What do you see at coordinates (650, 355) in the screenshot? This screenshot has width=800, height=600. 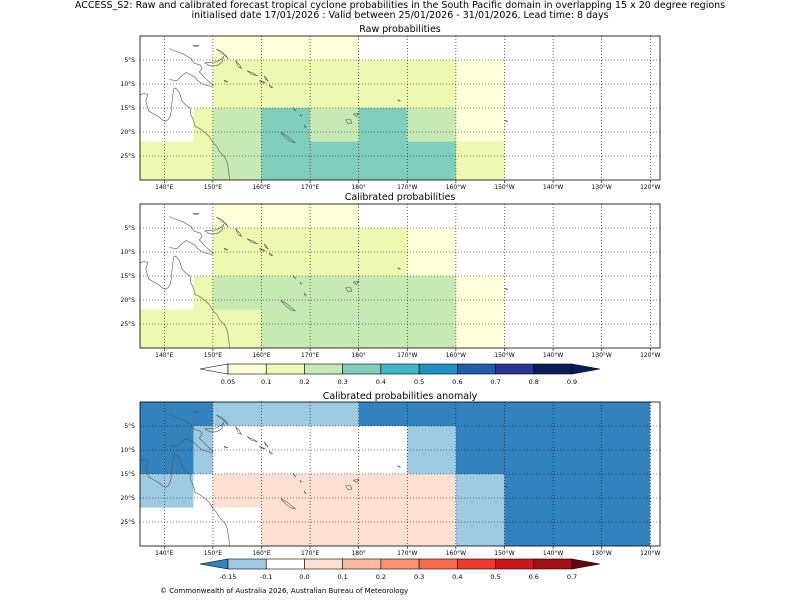 I see `lon-label-1-10: 120°W` at bounding box center [650, 355].